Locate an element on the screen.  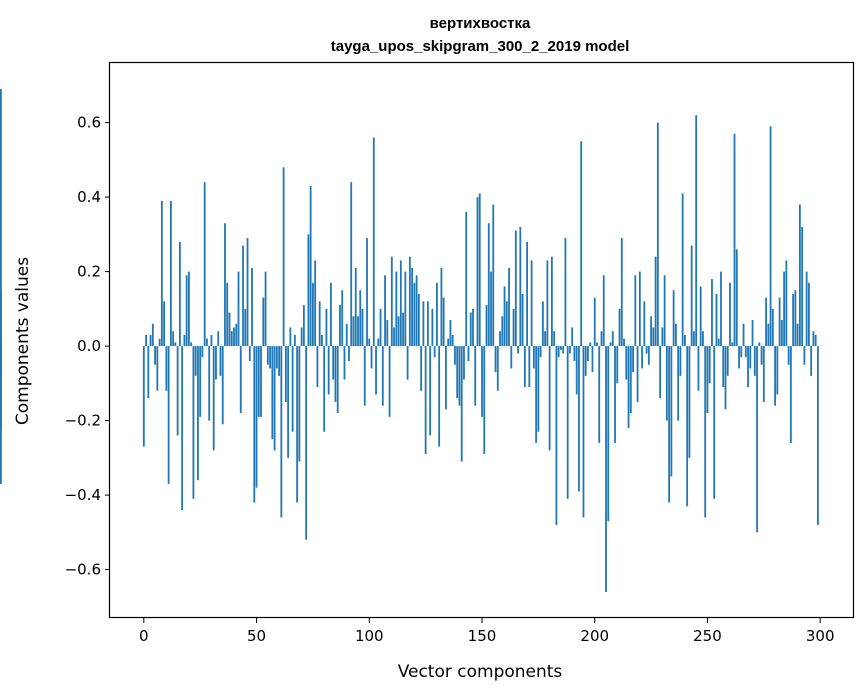
y-tick-label: 0.2 is located at coordinates (89, 272).